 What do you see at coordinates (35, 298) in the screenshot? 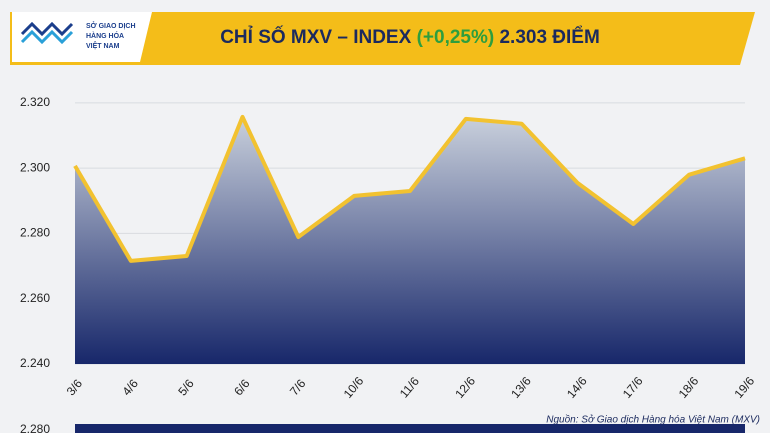
I see `y-tick-label: 2.260` at bounding box center [35, 298].